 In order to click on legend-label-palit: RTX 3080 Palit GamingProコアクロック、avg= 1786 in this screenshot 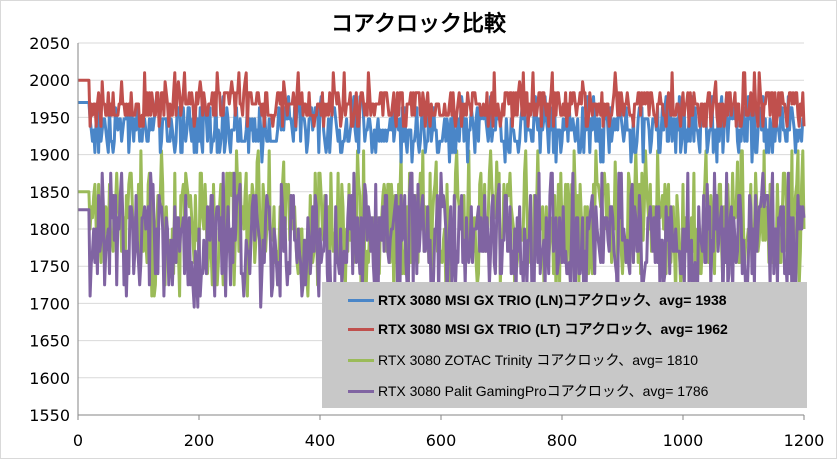, I will do `click(543, 391)`.